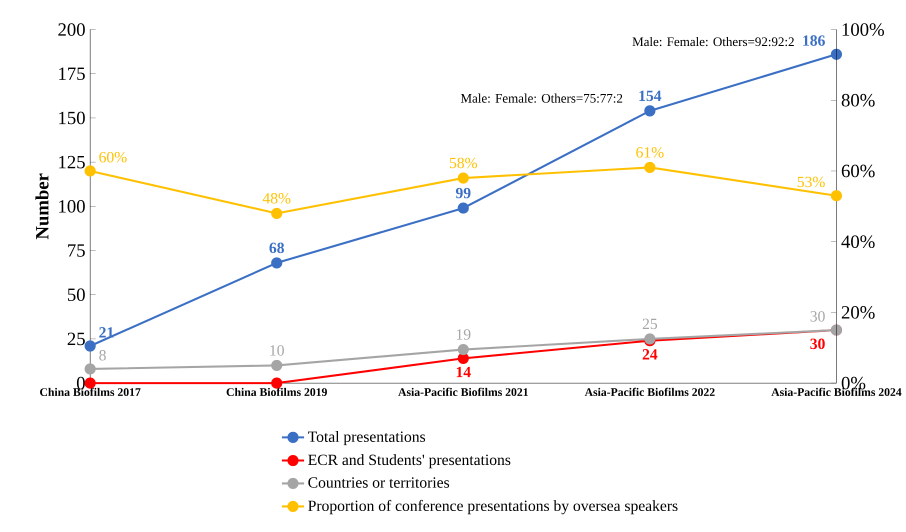  What do you see at coordinates (72, 206) in the screenshot?
I see `y-tick-label: 100` at bounding box center [72, 206].